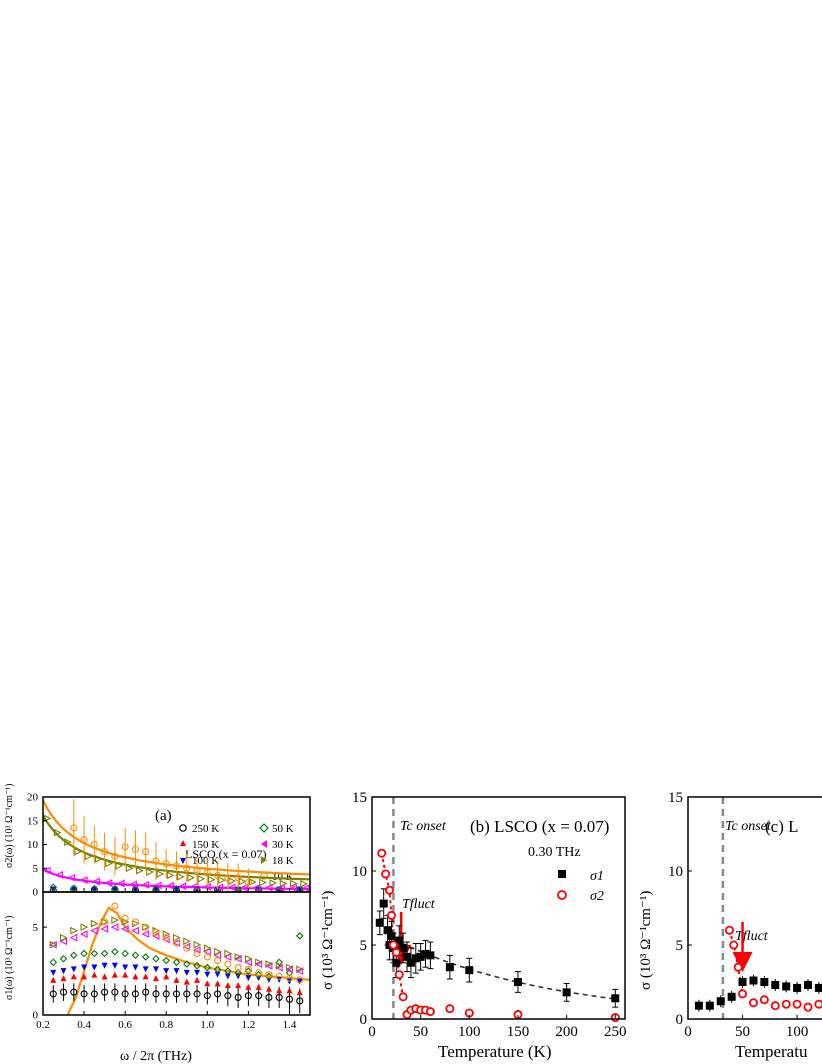  What do you see at coordinates (84, 1025) in the screenshot?
I see `panel-a-bottom-xtick-label: 0.4` at bounding box center [84, 1025].